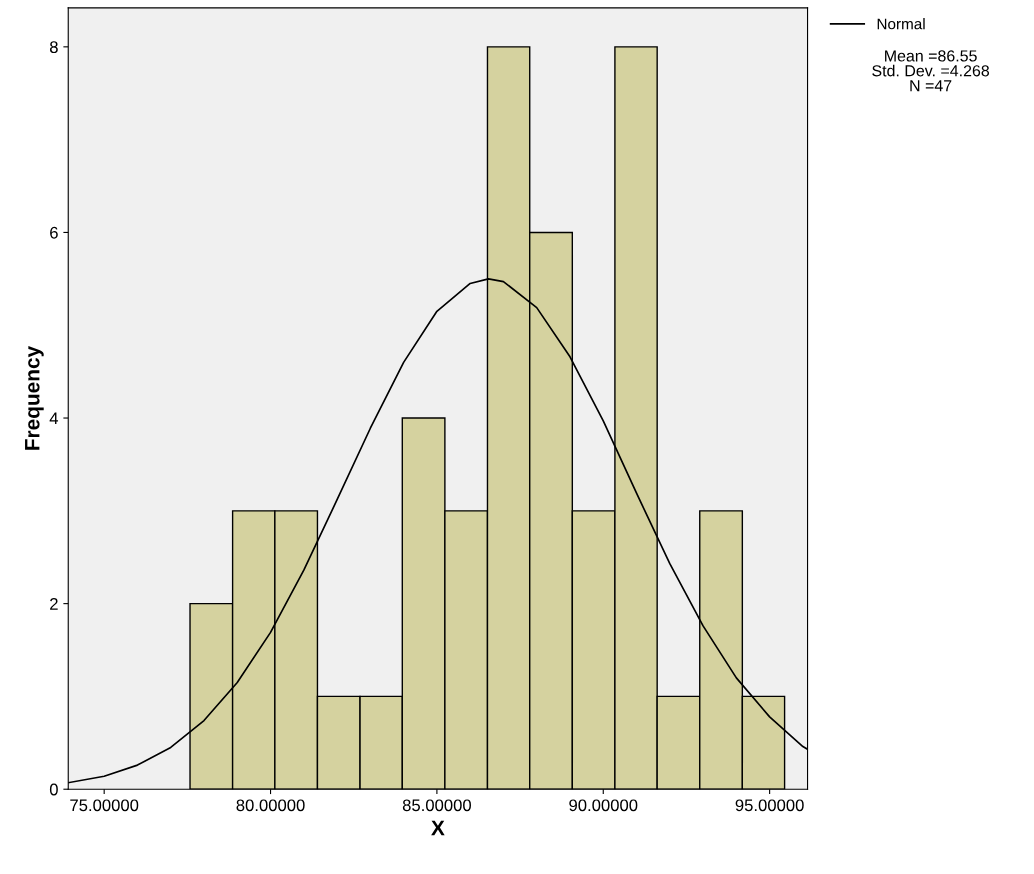 The image size is (1034, 874). I want to click on x-tick-label: 95.00000, so click(769, 805).